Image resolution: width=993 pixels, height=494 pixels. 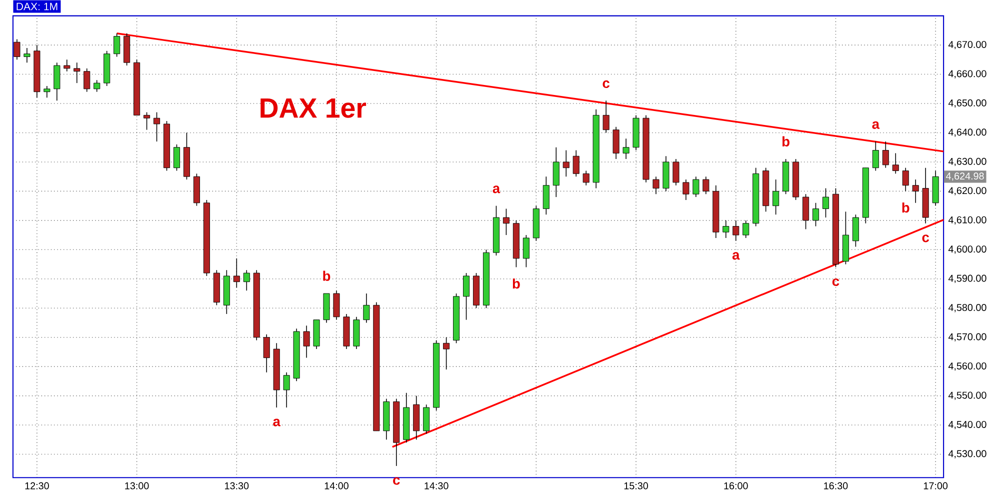 I want to click on y-tick-label: 4,640.00, so click(x=967, y=132).